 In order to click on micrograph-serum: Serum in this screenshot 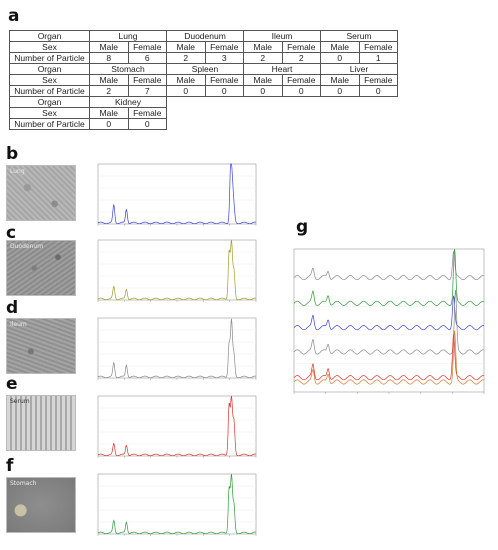, I will do `click(41, 423)`.